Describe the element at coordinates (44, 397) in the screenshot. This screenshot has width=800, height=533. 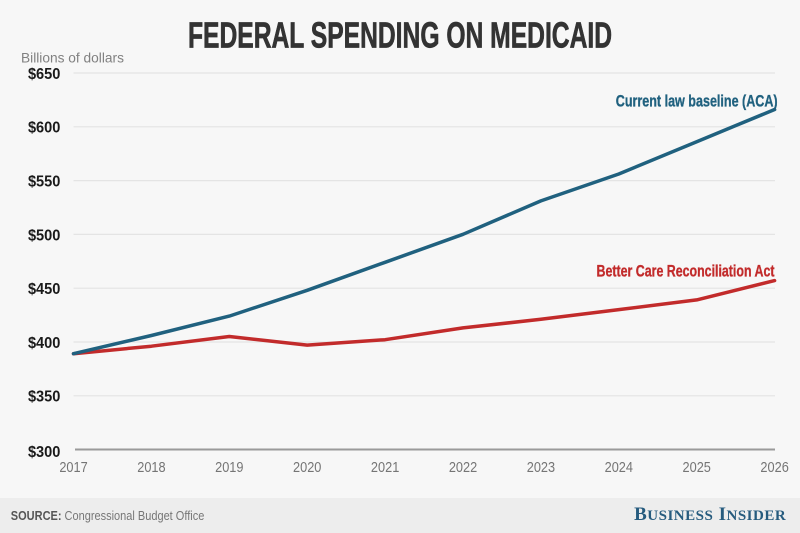
I see `svg-text: $350` at that location.